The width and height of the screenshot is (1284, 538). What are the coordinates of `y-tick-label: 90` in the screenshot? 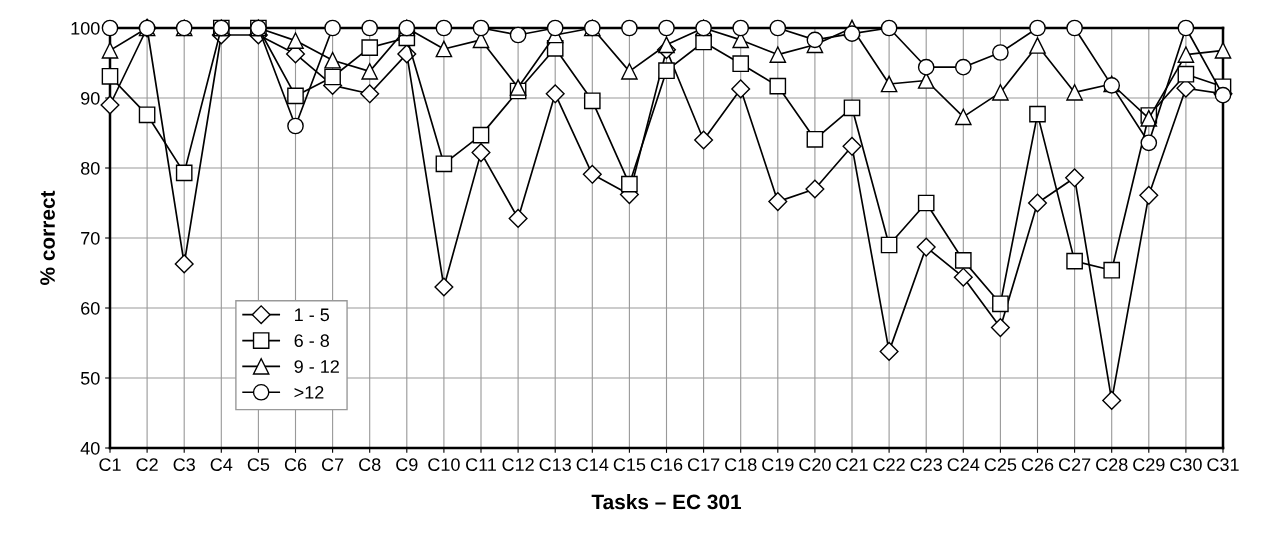 It's located at (90, 98).